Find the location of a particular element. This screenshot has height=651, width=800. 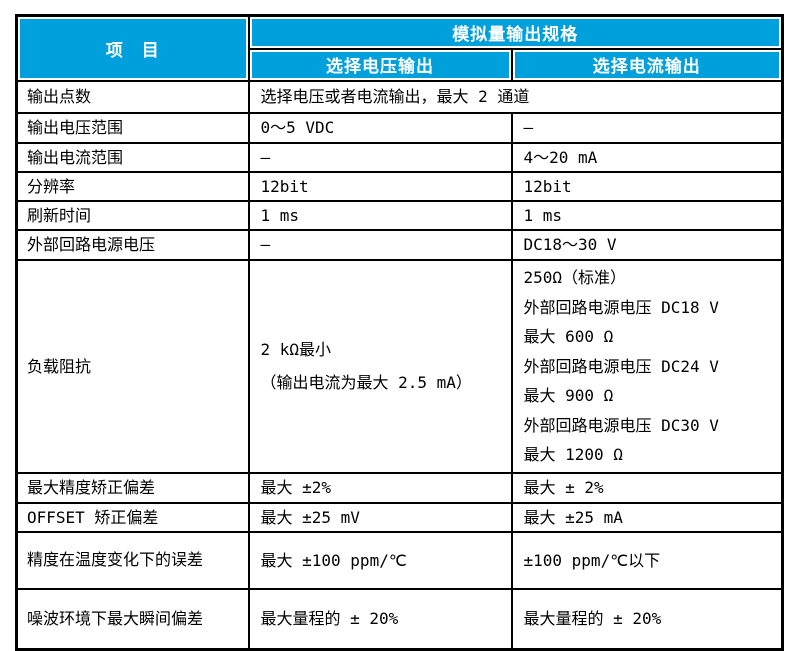

row-label-offset-correction-deviation: OFFSET 矫正偏差 is located at coordinates (132, 517).